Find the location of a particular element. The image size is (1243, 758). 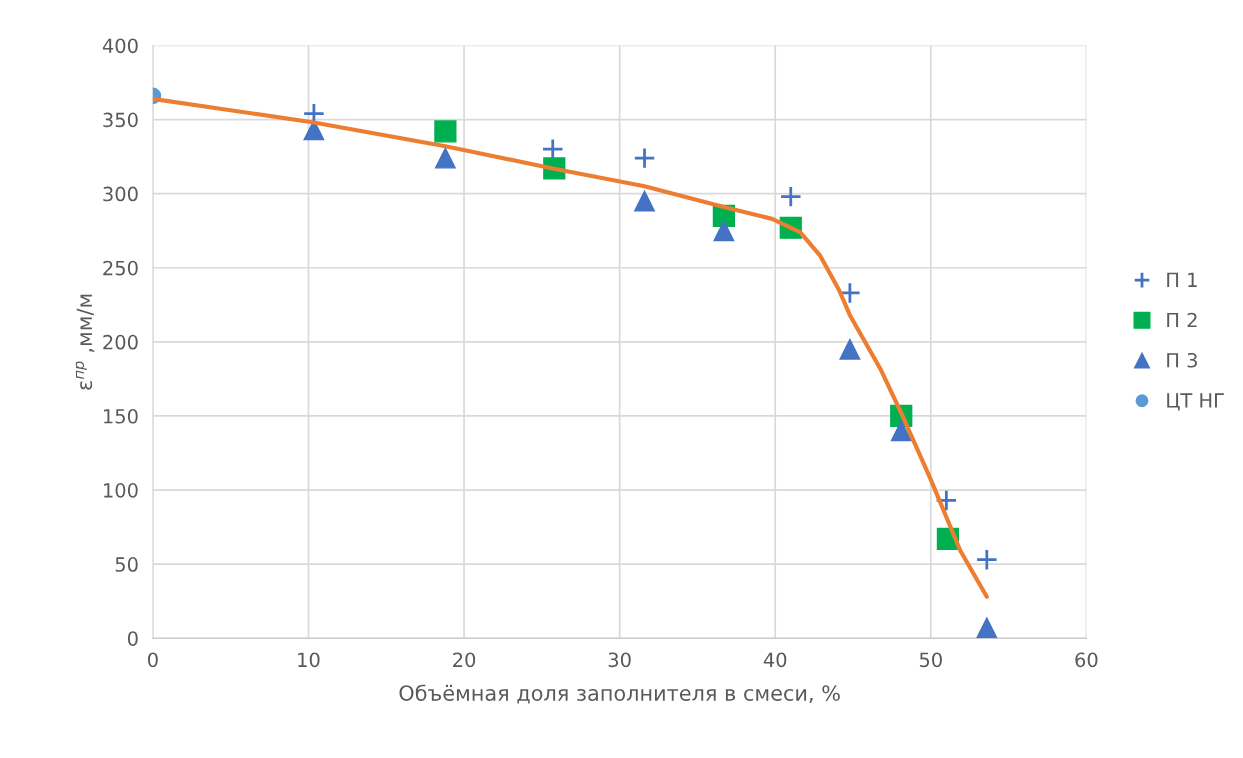

y-tick-label: 50 is located at coordinates (126, 564).